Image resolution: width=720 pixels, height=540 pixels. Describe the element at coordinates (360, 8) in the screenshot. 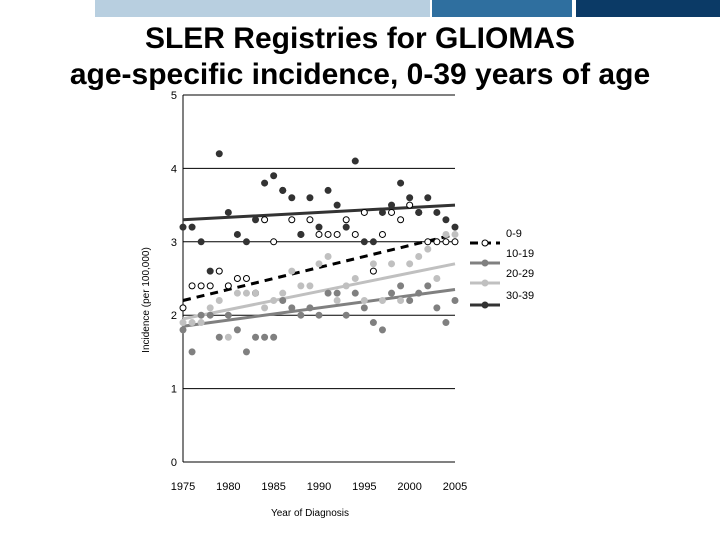

I see `header-color-band` at that location.